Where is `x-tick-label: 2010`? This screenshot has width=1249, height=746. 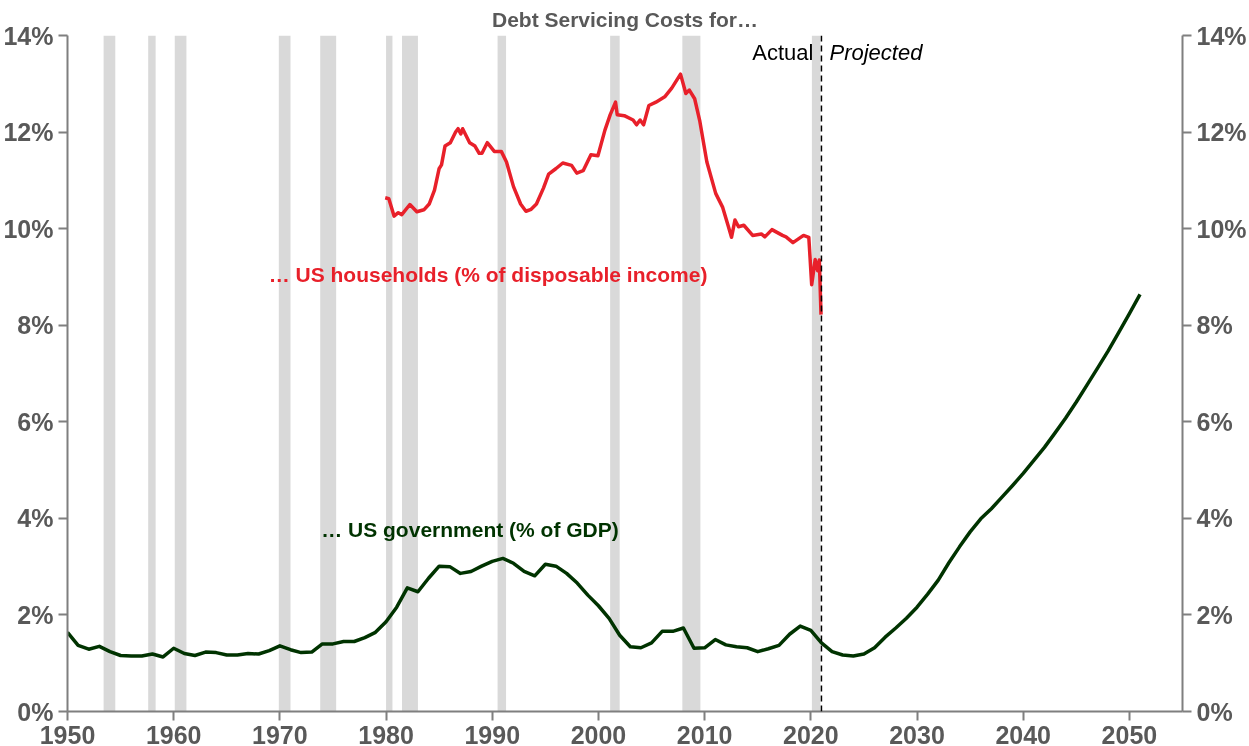
x-tick-label: 2010 is located at coordinates (704, 733).